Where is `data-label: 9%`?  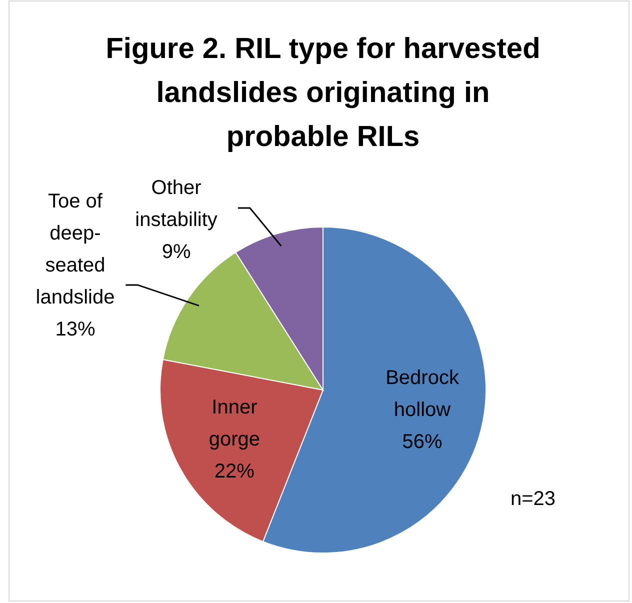 data-label: 9% is located at coordinates (176, 251).